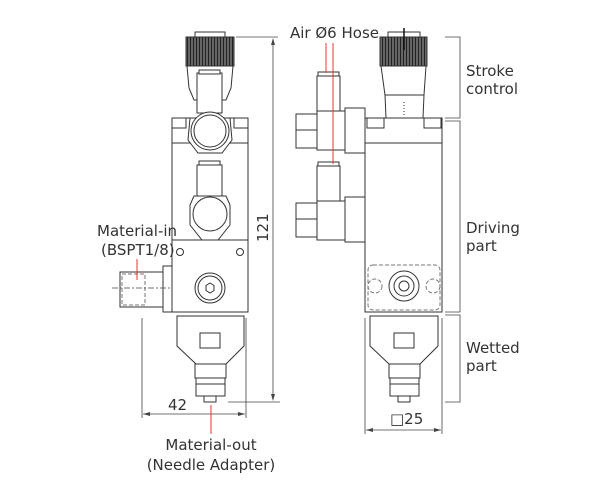  I want to click on dimension-height: 121, so click(254, 219).